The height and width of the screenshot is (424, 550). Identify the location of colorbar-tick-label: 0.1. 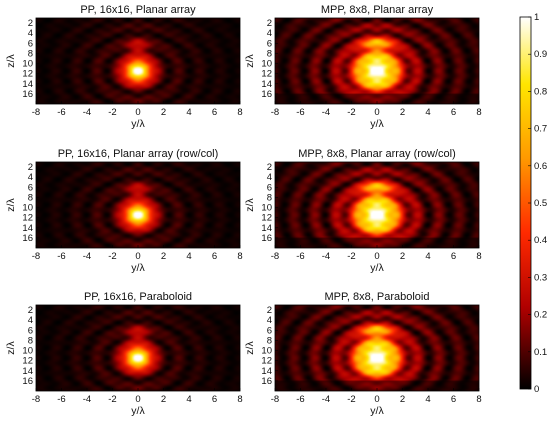
(540, 352).